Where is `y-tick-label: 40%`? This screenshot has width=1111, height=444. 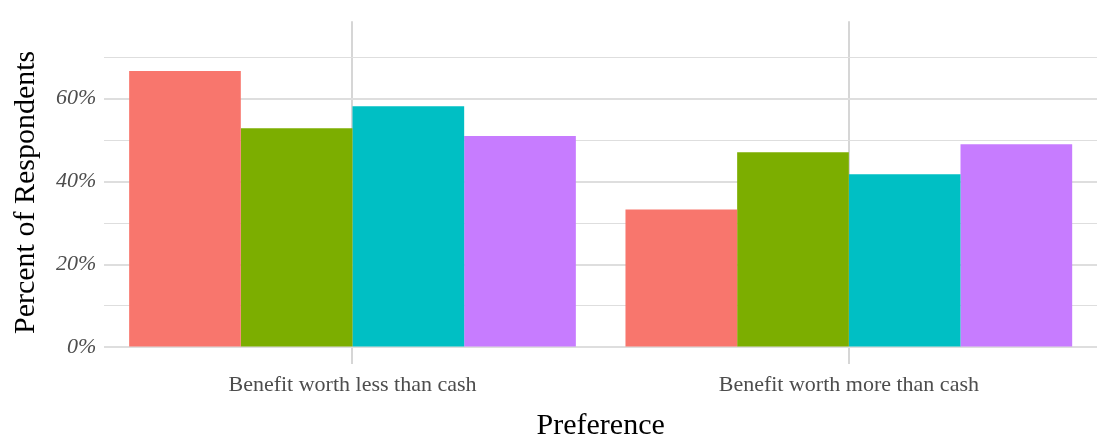 y-tick-label: 40% is located at coordinates (76, 180).